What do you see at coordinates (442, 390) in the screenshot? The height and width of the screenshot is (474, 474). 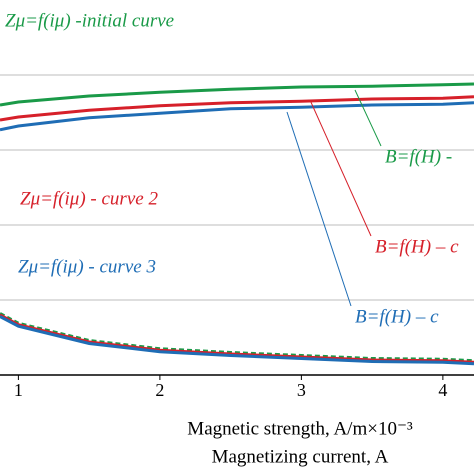 I see `x-tick-label: 4` at bounding box center [442, 390].